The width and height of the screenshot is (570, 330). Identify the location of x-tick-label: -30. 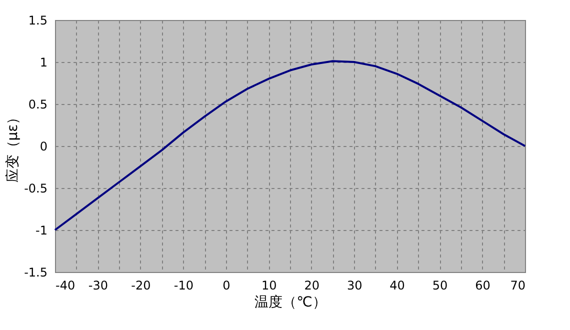
(98, 285).